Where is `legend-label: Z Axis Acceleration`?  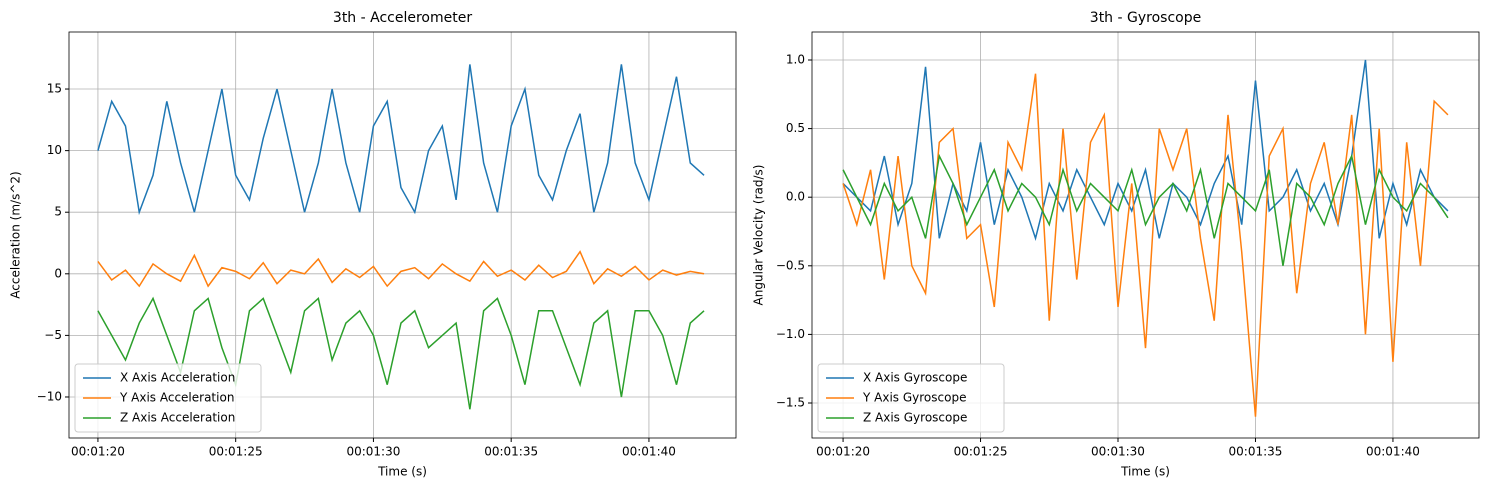 legend-label: Z Axis Acceleration is located at coordinates (177, 418).